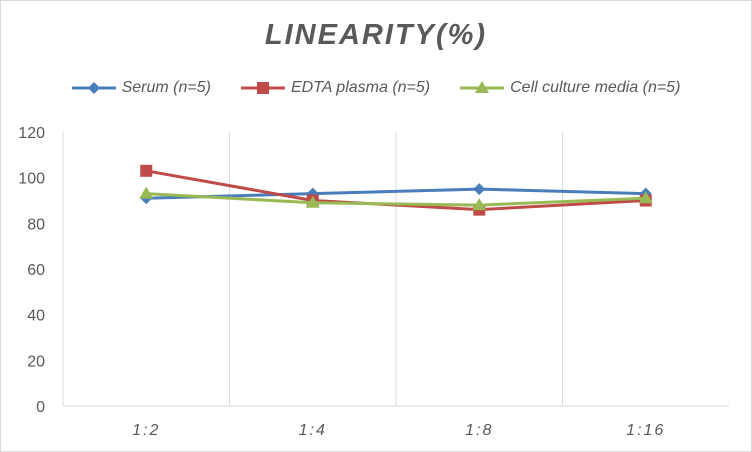 This screenshot has height=452, width=752. Describe the element at coordinates (40, 407) in the screenshot. I see `y-tick-label: 0` at that location.